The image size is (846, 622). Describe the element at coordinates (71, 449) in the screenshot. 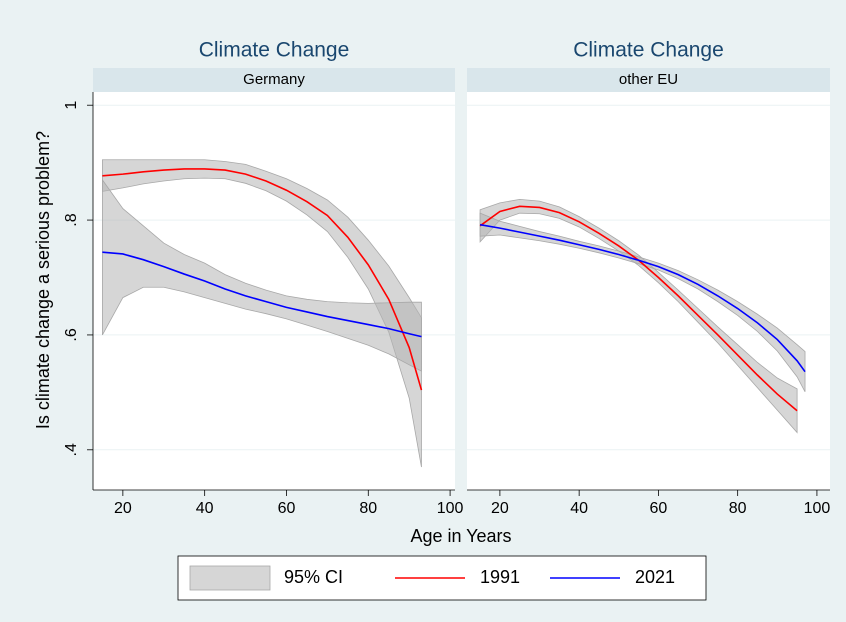

I see `y-tick-label: .4` at that location.